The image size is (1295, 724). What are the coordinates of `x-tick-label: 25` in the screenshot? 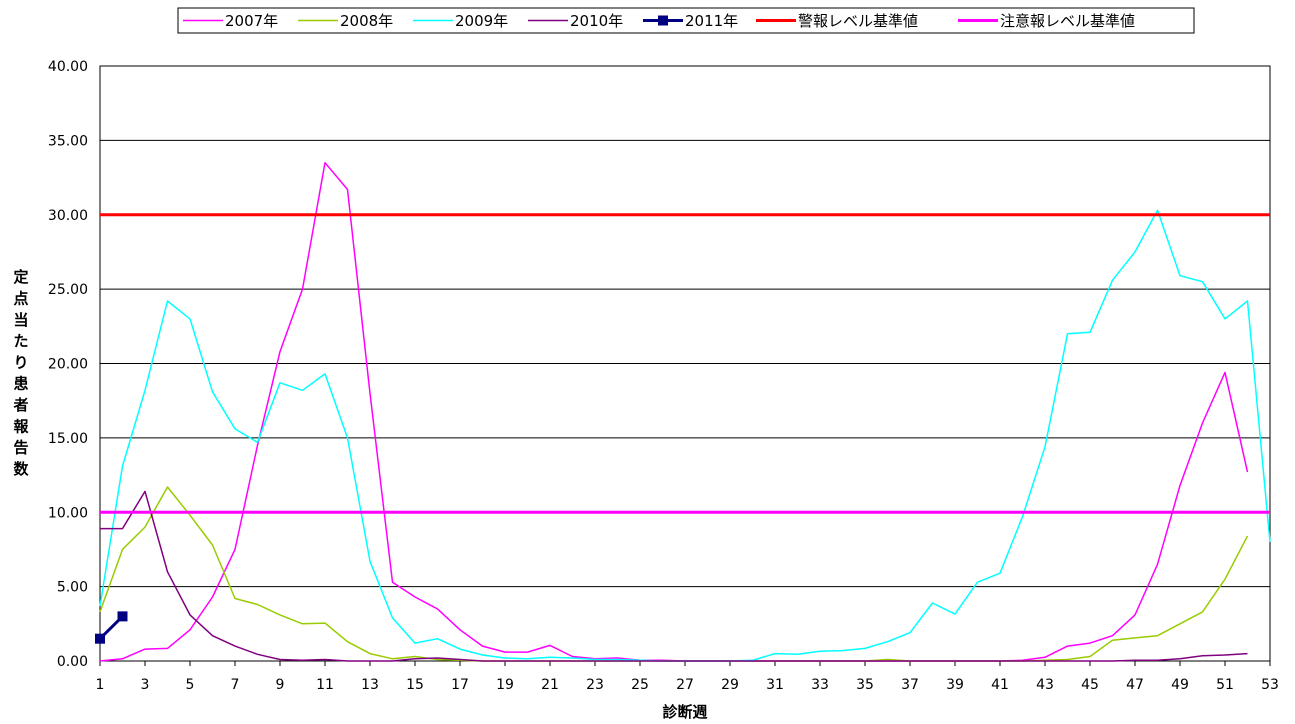 It's located at (640, 685).